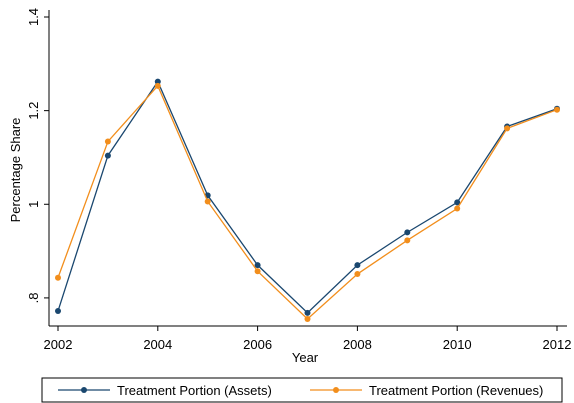  Describe the element at coordinates (302, 390) in the screenshot. I see `legend-box` at that location.